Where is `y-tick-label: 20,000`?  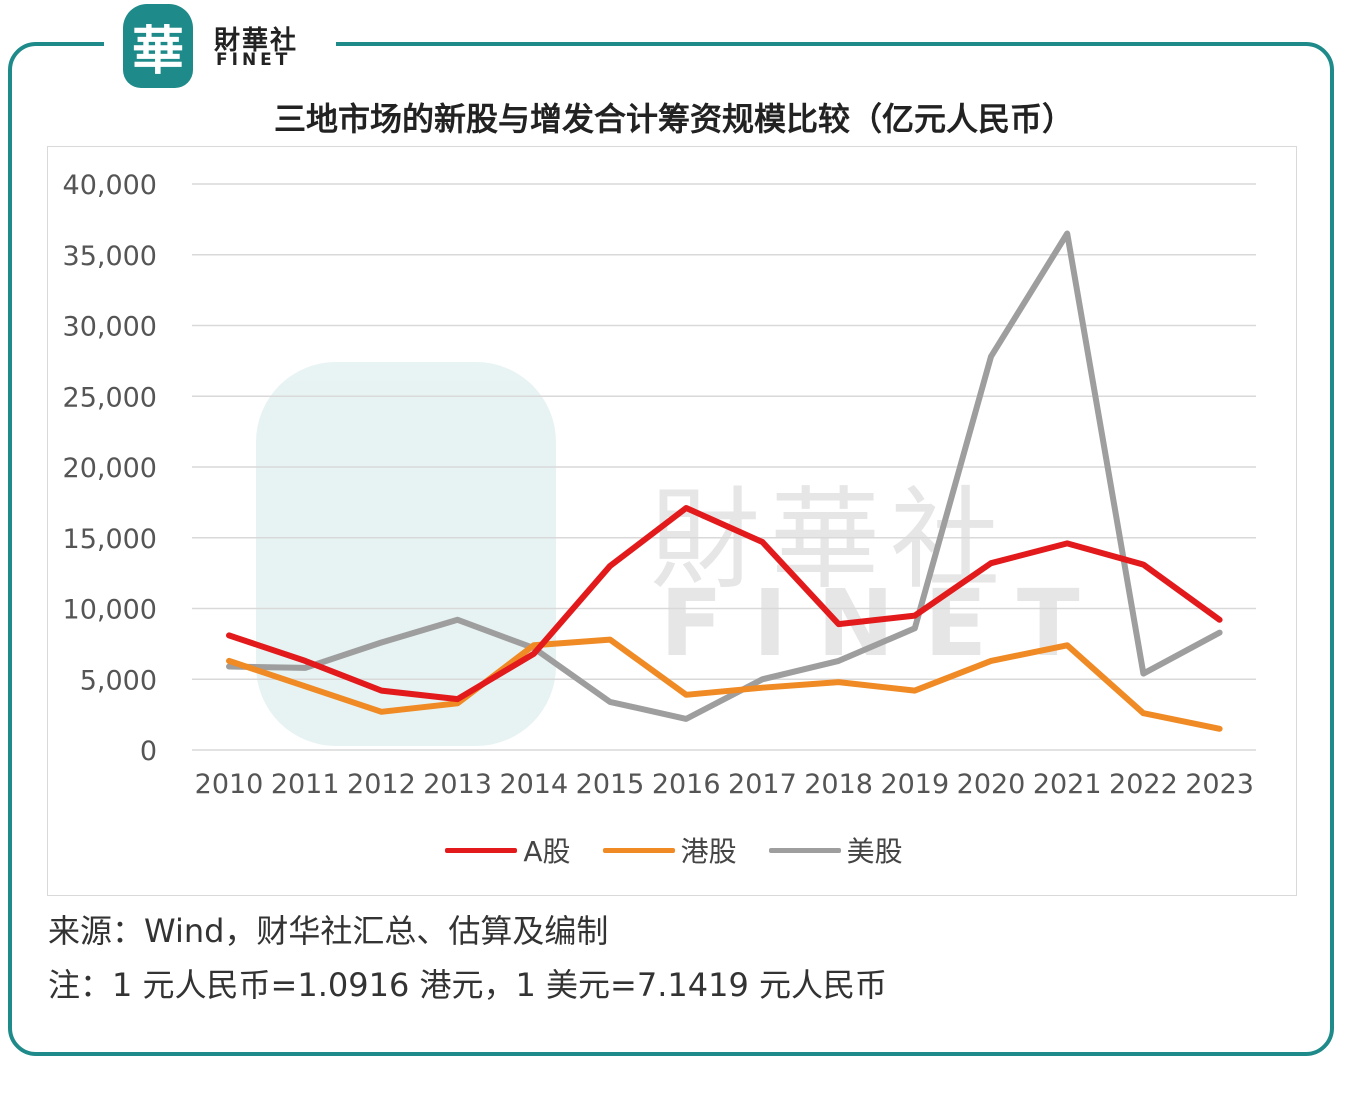
y-tick-label: 20,000 is located at coordinates (110, 468).